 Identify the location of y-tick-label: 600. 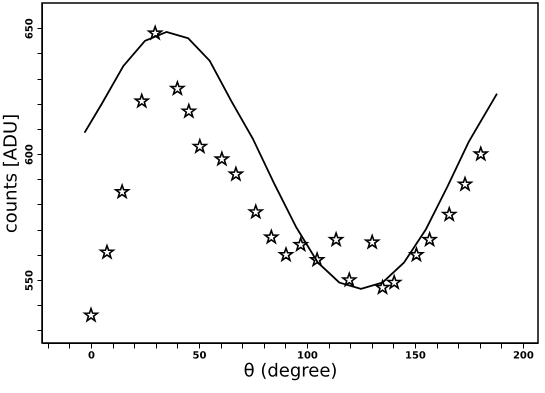
(30, 155).